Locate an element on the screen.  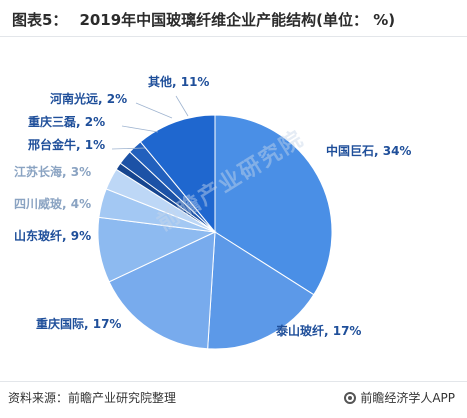
brand-footer: 前瞻经济学人APP is located at coordinates (399, 397).